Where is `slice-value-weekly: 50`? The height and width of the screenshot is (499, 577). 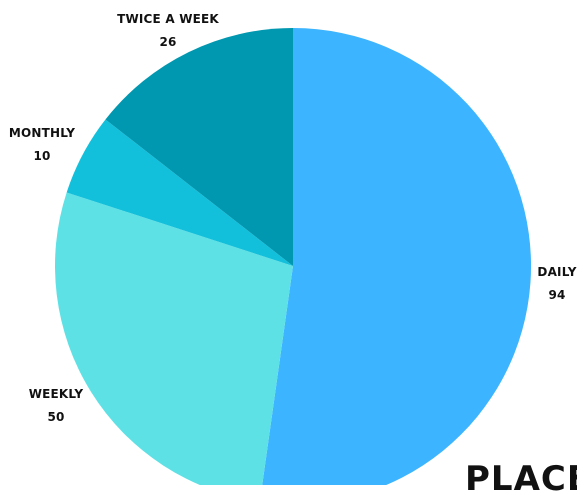
slice-value-weekly: 50 is located at coordinates (55, 417).